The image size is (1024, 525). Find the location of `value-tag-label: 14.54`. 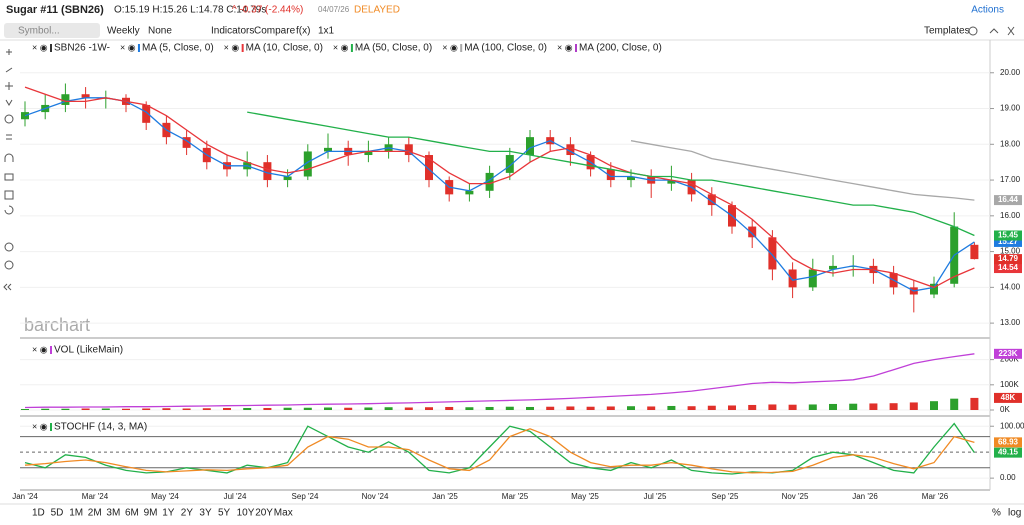

value-tag-label: 14.54 is located at coordinates (1008, 267).